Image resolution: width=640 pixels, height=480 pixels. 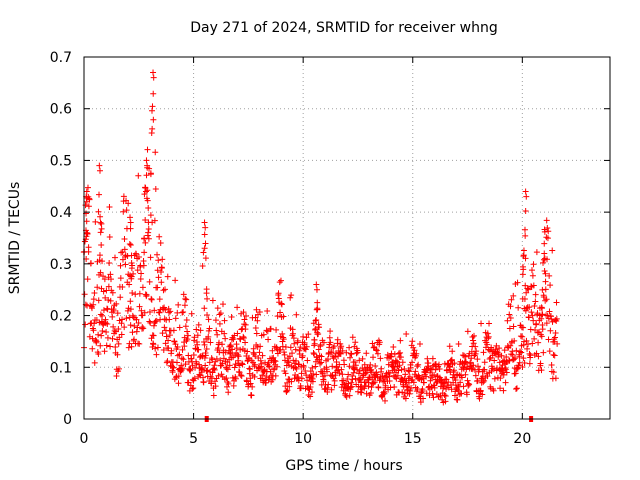 I want to click on y-axis-label: SRMTID / TECUs, so click(x=15, y=238).